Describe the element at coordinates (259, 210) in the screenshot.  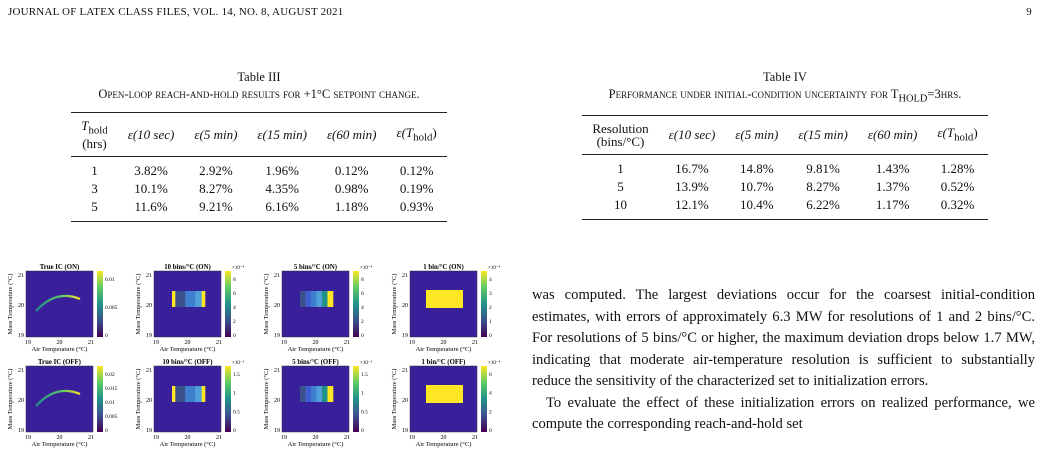
I see `table-3-row: 5 11.6% 9.21% 6.16% 1.18% 0.93%` at that location.